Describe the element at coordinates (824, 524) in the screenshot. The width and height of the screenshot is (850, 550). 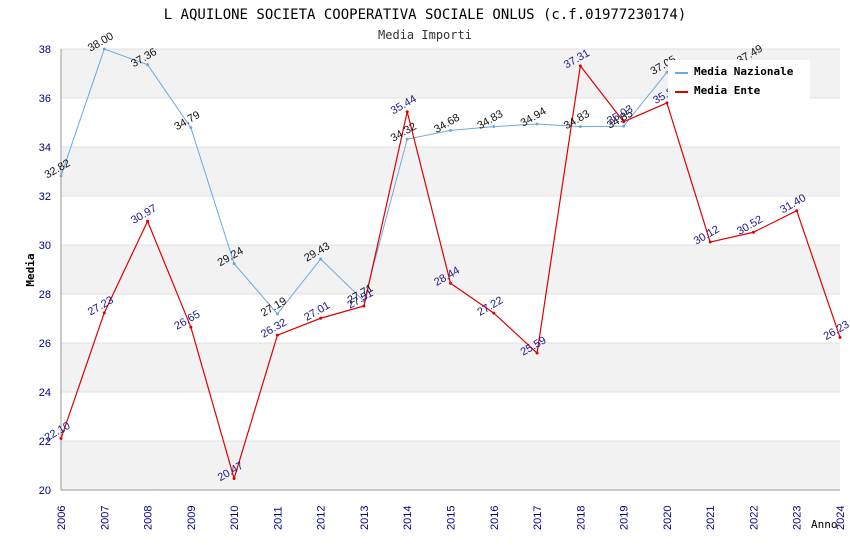
I see `x-axis-label: Anno` at that location.